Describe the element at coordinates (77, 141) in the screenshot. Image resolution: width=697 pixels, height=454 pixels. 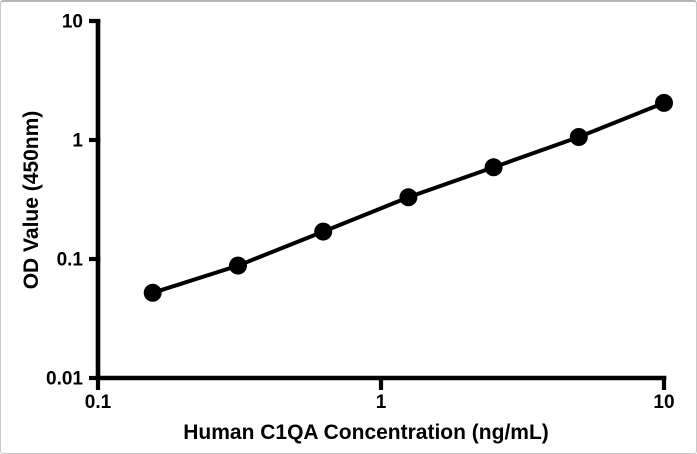
I see `y-tick-label: 1` at that location.